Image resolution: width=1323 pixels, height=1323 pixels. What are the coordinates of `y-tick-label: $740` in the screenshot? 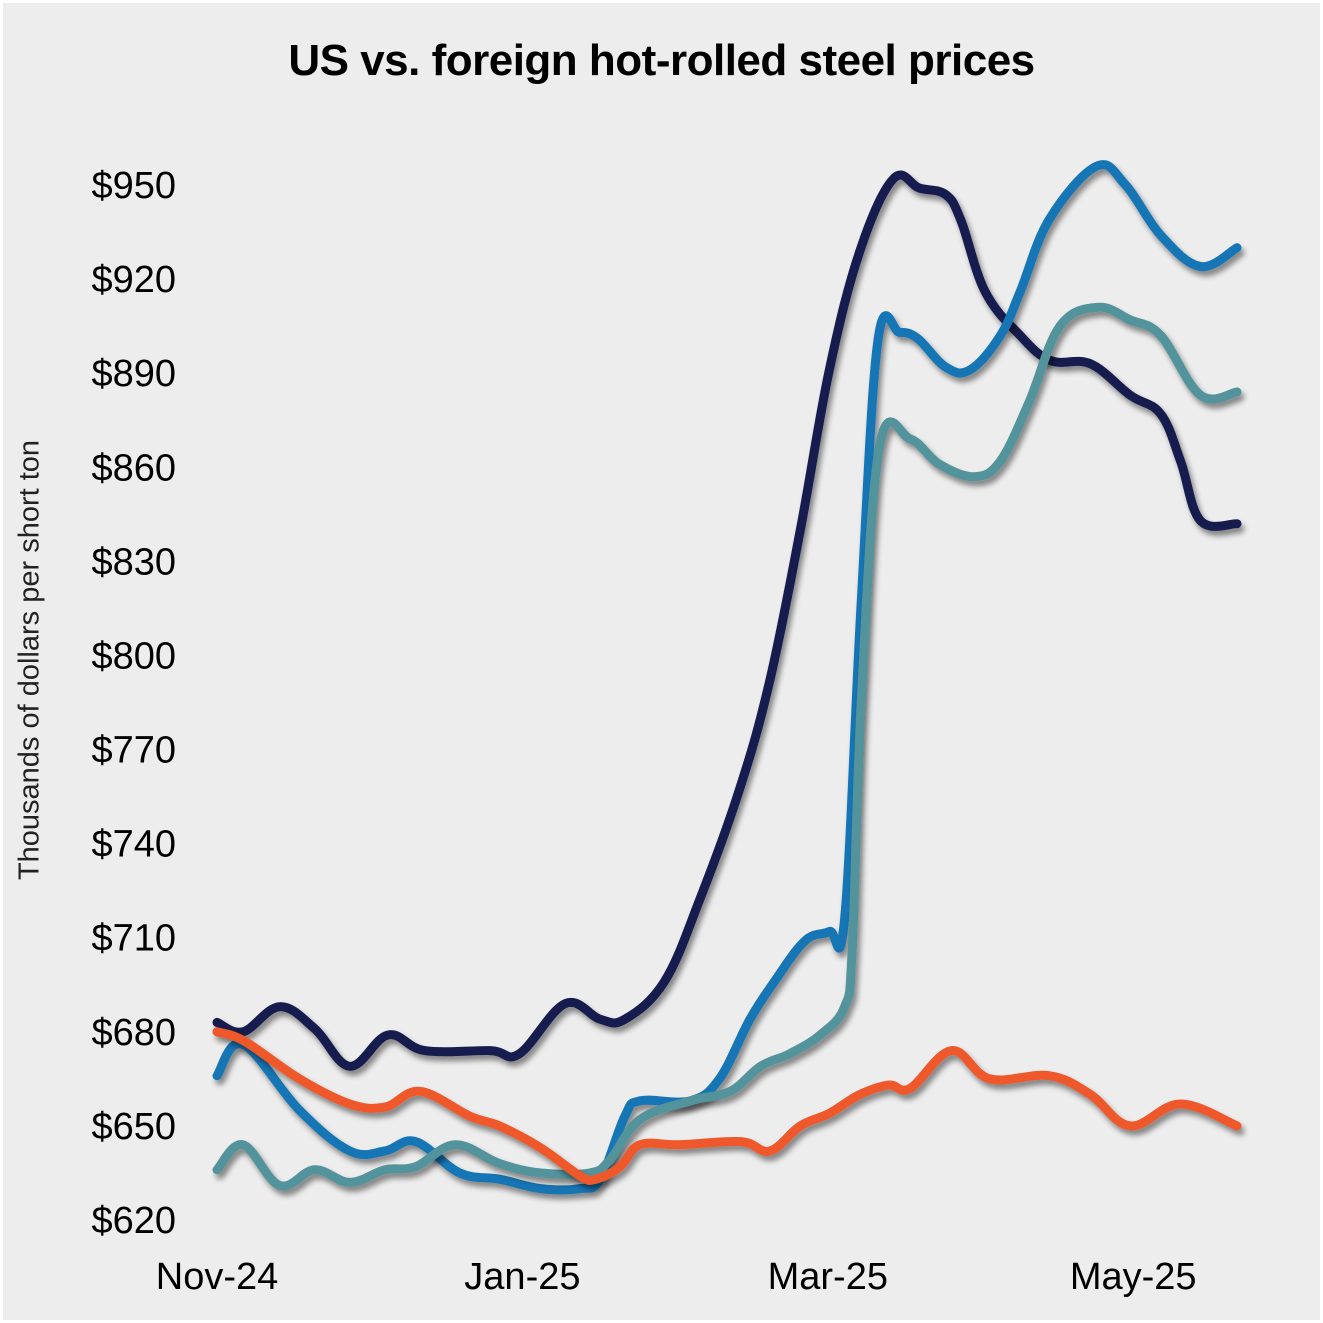 It's located at (133, 845).